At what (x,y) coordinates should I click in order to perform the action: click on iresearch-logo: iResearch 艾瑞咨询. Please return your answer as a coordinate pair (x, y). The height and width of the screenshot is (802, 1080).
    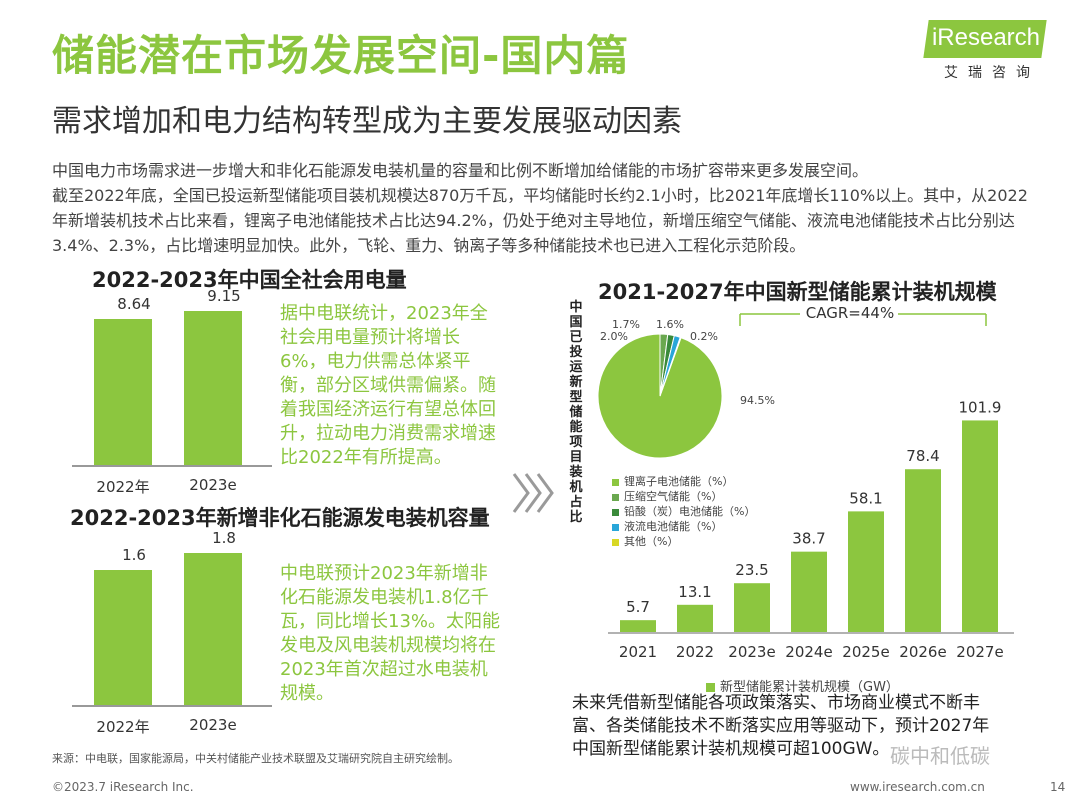
    Looking at the image, I should click on (980, 50).